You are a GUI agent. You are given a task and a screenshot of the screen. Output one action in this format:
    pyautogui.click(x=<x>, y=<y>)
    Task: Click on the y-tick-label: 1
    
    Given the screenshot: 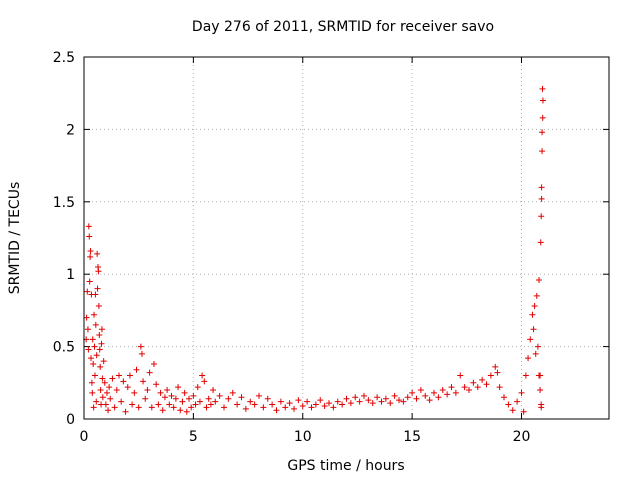 What is the action you would take?
    pyautogui.click(x=70, y=275)
    